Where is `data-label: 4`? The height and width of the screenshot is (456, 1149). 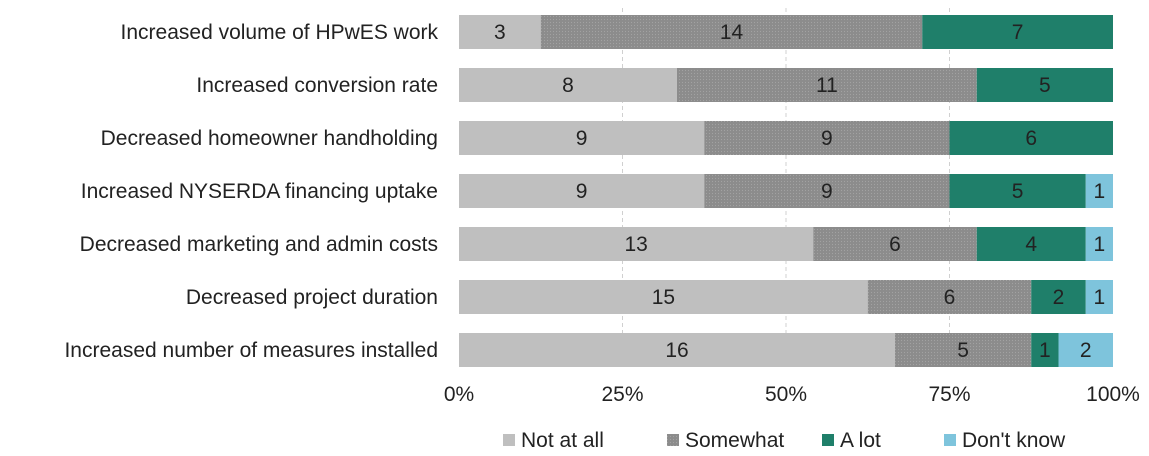 data-label: 4 is located at coordinates (1031, 244).